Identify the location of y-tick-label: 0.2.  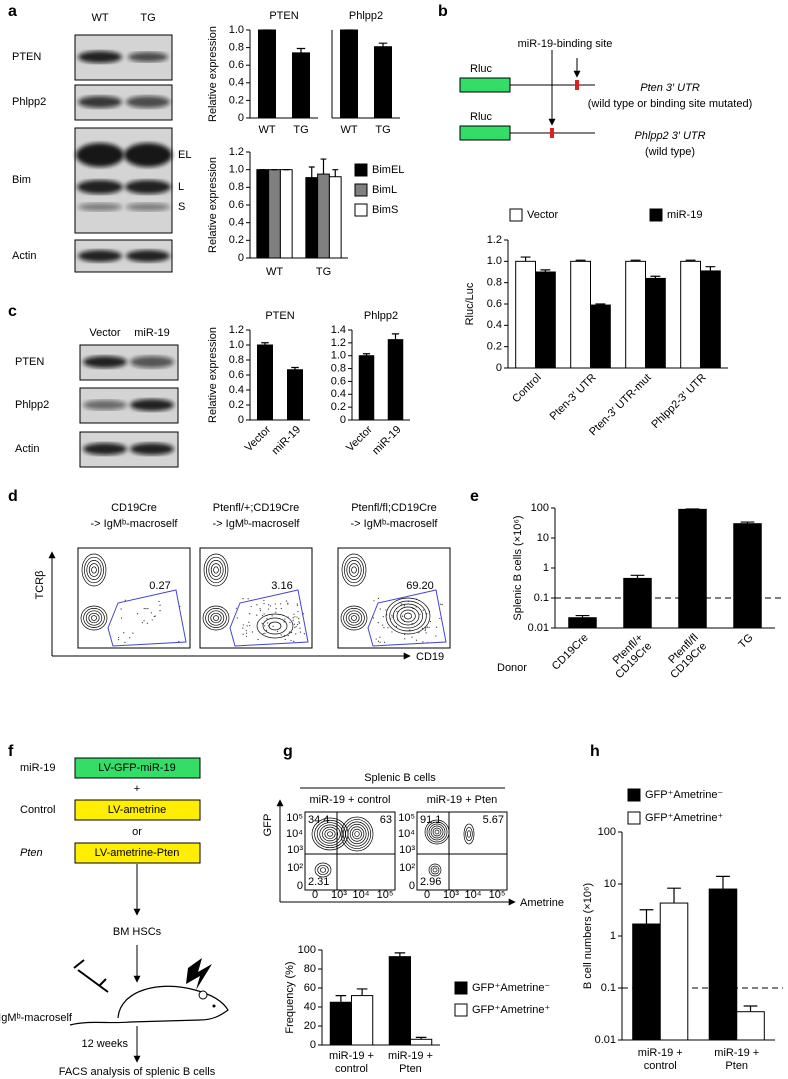
(236, 405).